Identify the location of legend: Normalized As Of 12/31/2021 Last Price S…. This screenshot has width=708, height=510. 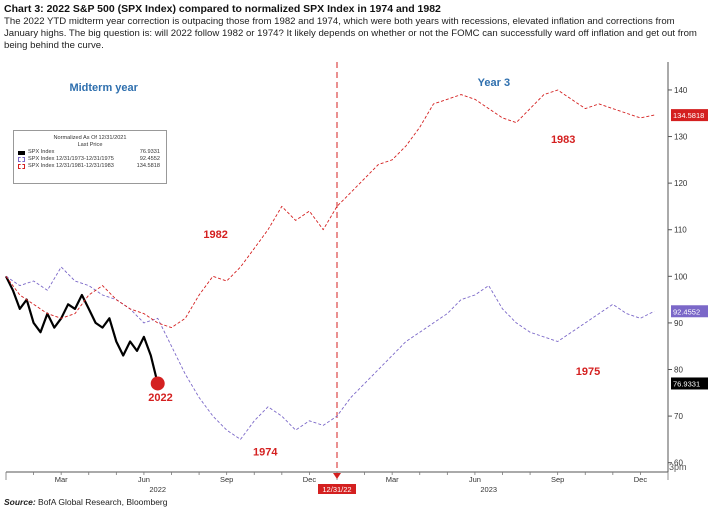
(90, 157).